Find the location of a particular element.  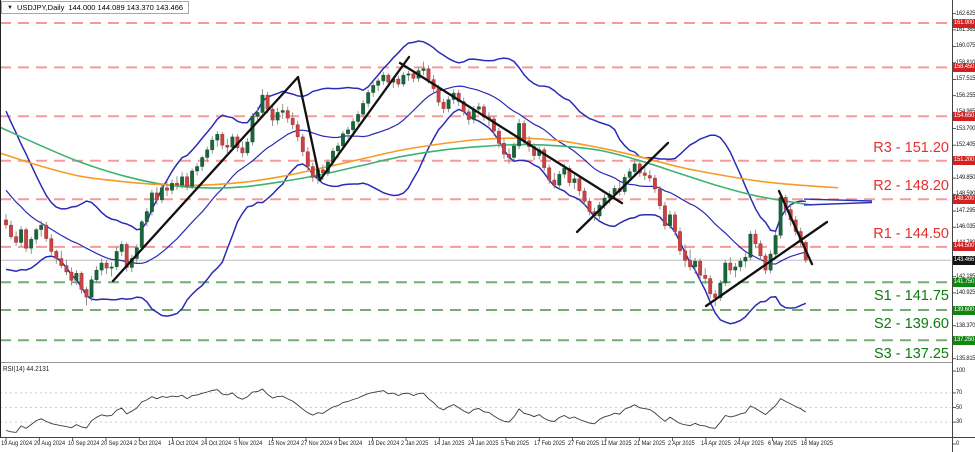

rsi-scale-label: 30 is located at coordinates (959, 422).